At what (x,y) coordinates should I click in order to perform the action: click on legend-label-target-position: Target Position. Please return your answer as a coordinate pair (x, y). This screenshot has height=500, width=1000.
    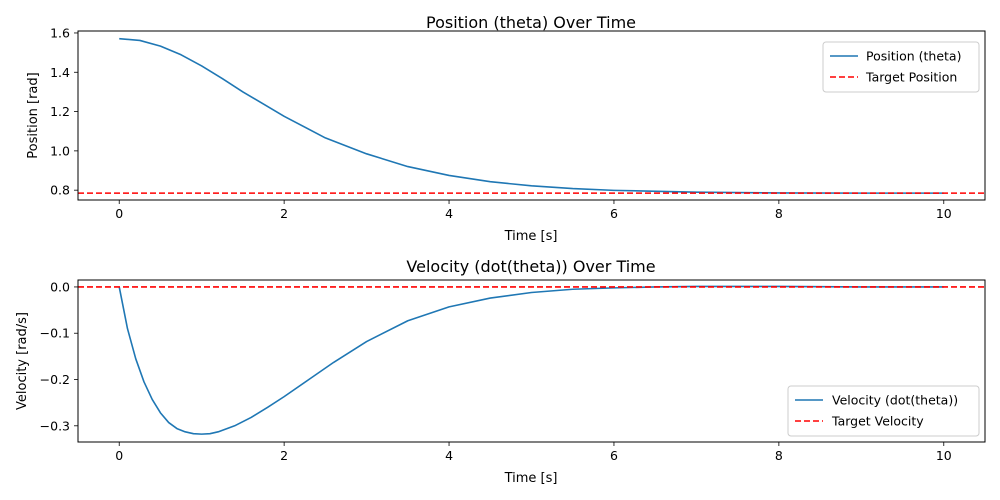
    Looking at the image, I should click on (911, 77).